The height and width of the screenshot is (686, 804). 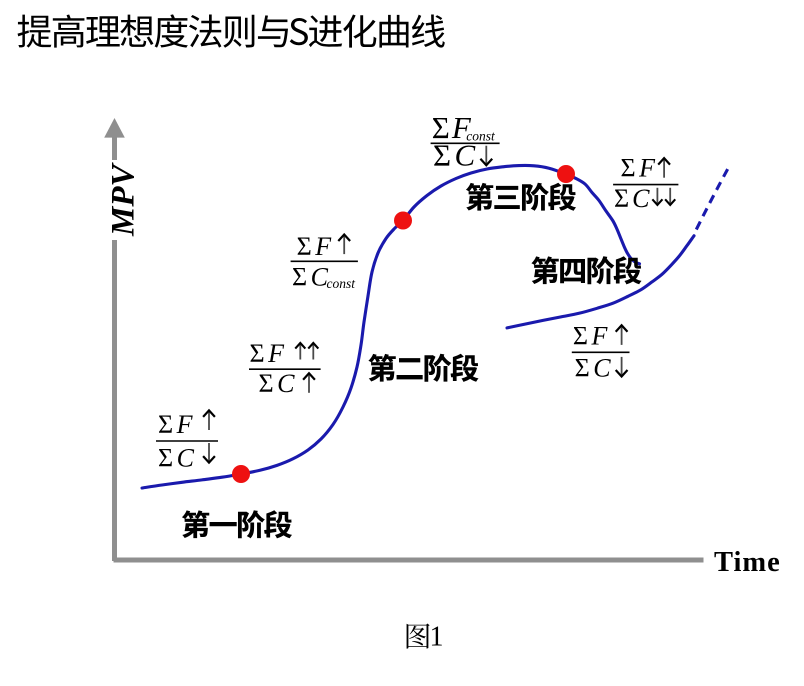 What do you see at coordinates (437, 637) in the screenshot?
I see `svg-text: 1` at bounding box center [437, 637].